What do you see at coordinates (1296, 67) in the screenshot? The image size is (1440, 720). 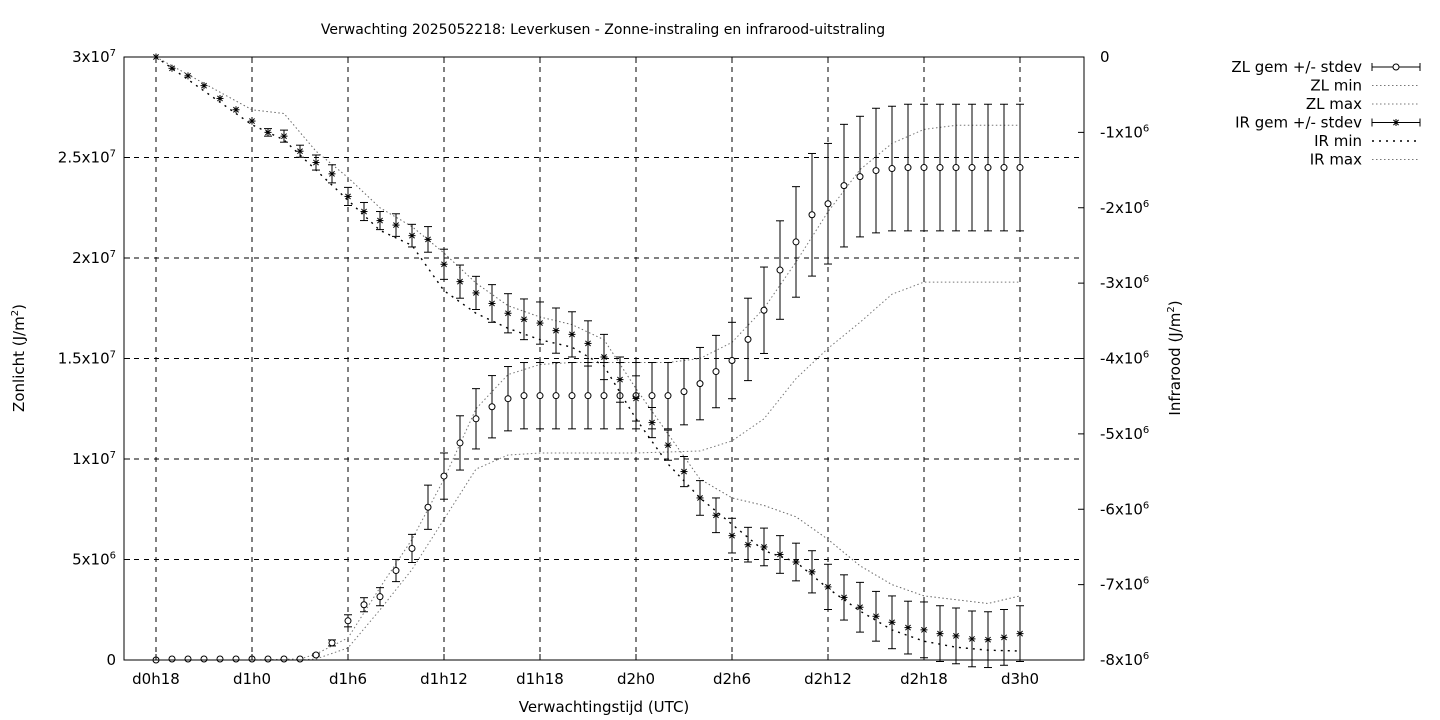 I see `legend-label: ZL gem +/- stdev` at bounding box center [1296, 67].